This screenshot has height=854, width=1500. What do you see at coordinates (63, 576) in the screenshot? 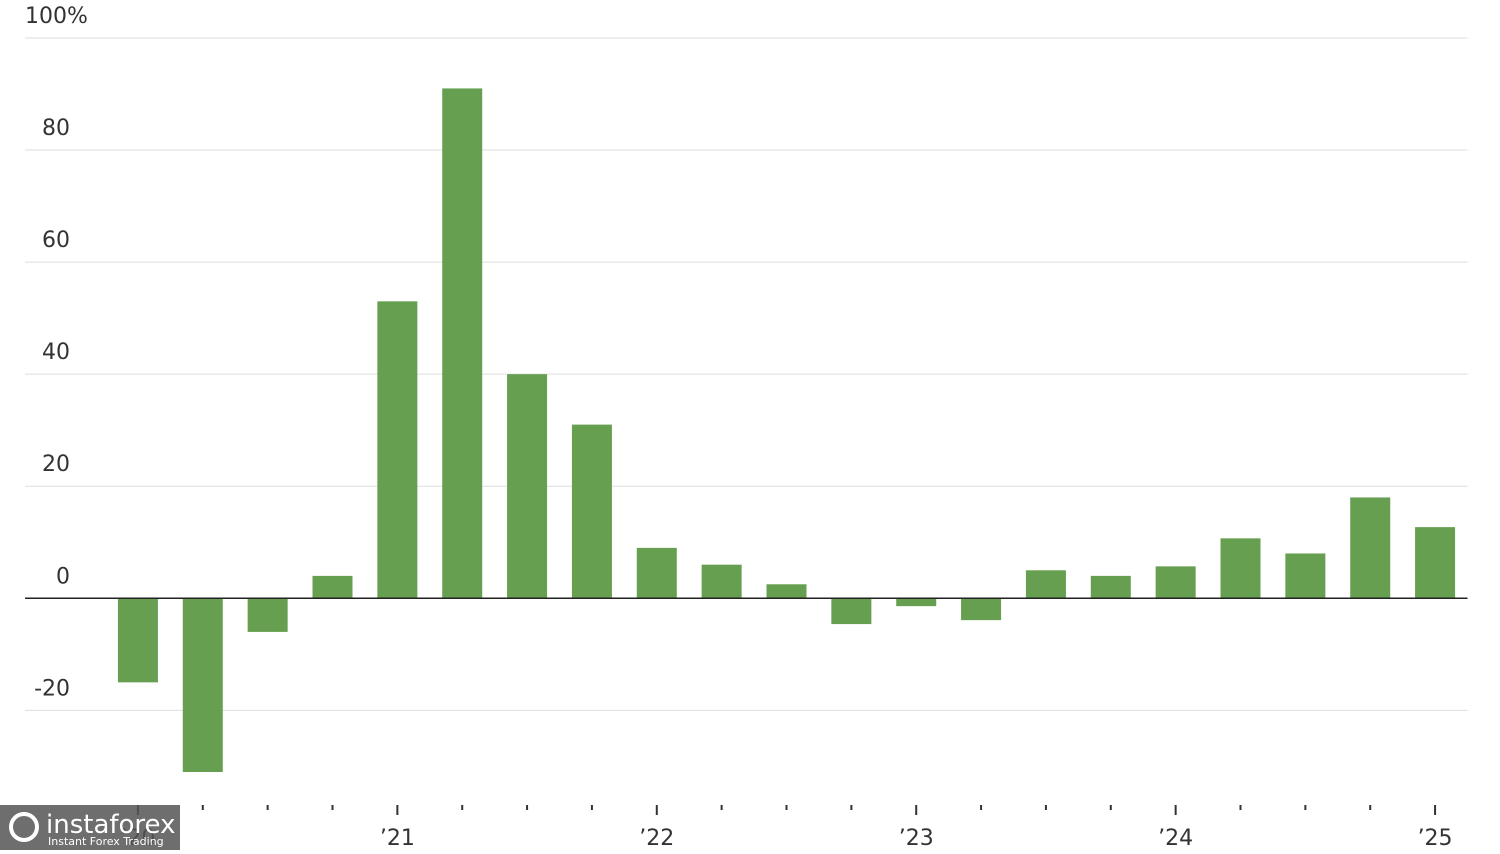
I see `y-tick-label: 0` at bounding box center [63, 576].